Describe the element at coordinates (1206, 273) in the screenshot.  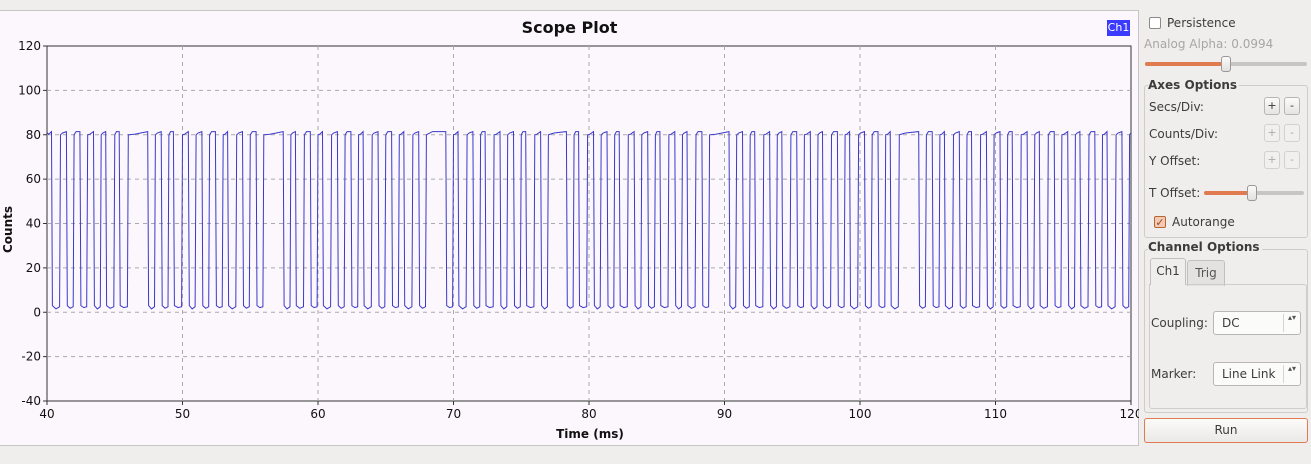
I see `tab-trig: Trig` at that location.